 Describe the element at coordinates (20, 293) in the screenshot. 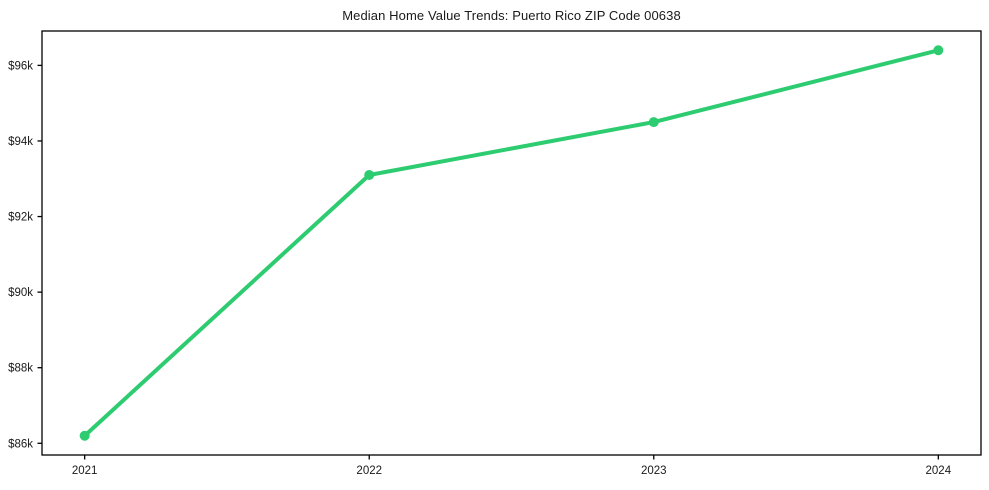

I see `y-tick-label: $90k` at that location.